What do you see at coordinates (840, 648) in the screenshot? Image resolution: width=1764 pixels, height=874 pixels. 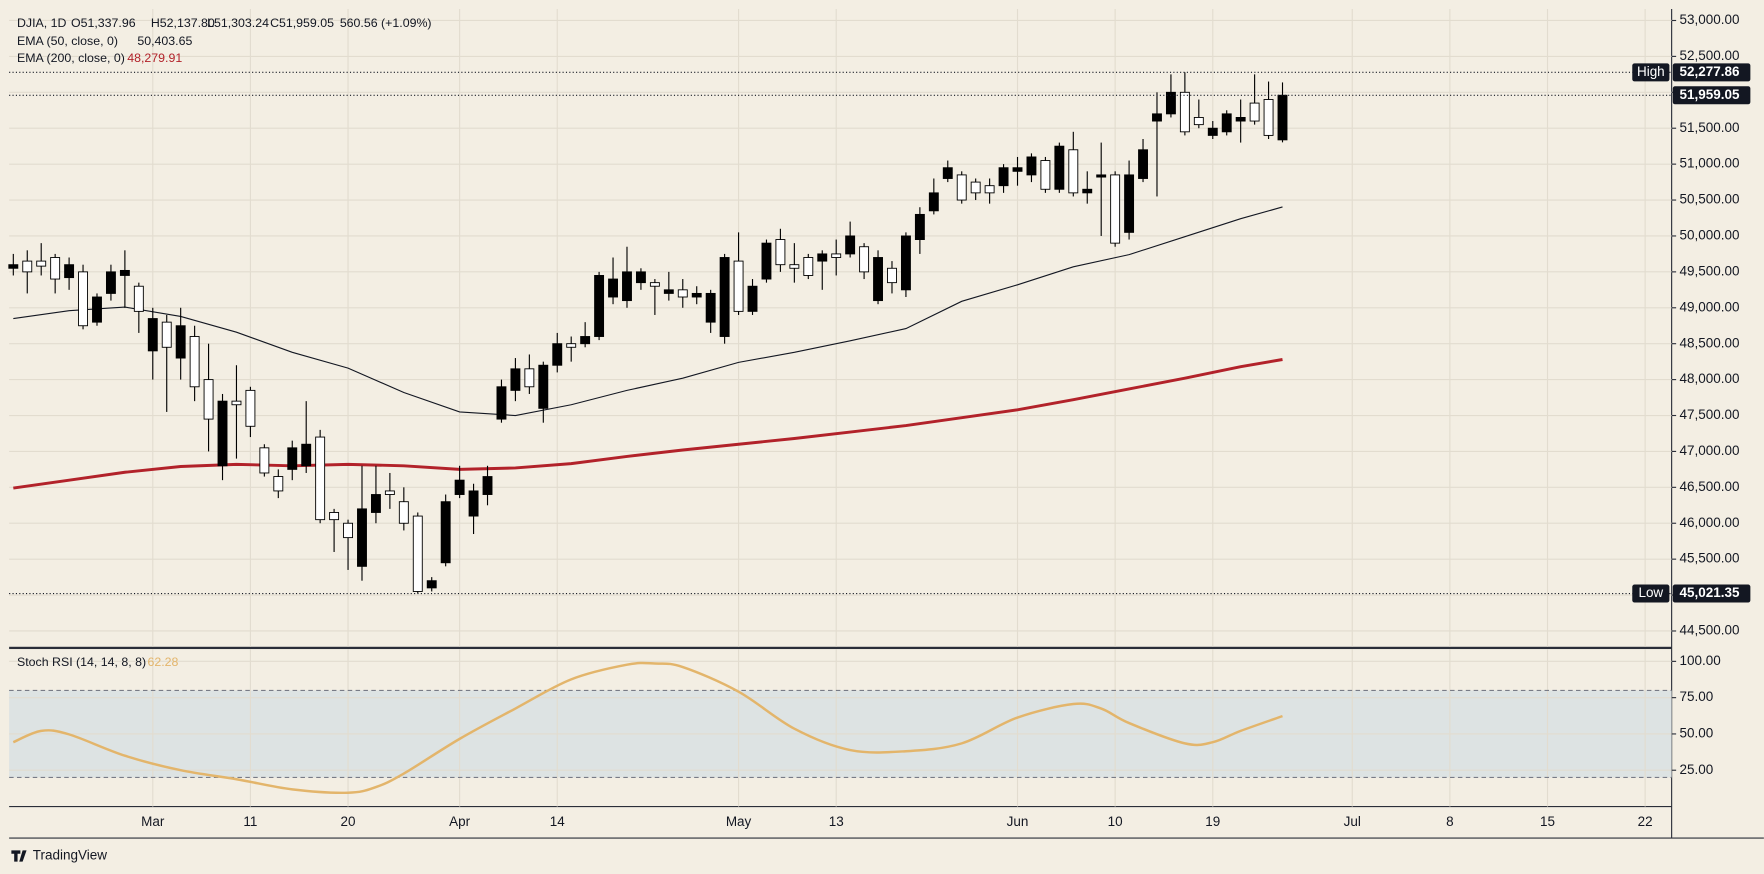 I see `pane-separator` at bounding box center [840, 648].